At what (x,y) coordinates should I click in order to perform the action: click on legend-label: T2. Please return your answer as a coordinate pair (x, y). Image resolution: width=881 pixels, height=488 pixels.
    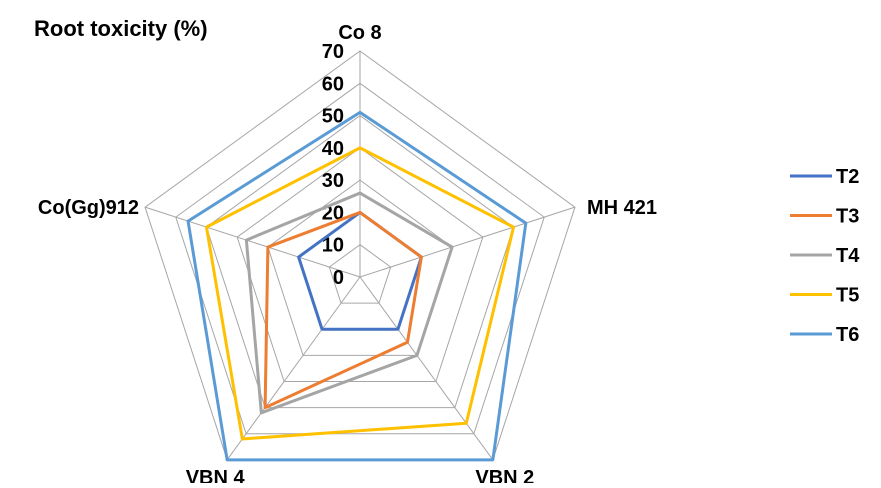
    Looking at the image, I should click on (847, 177).